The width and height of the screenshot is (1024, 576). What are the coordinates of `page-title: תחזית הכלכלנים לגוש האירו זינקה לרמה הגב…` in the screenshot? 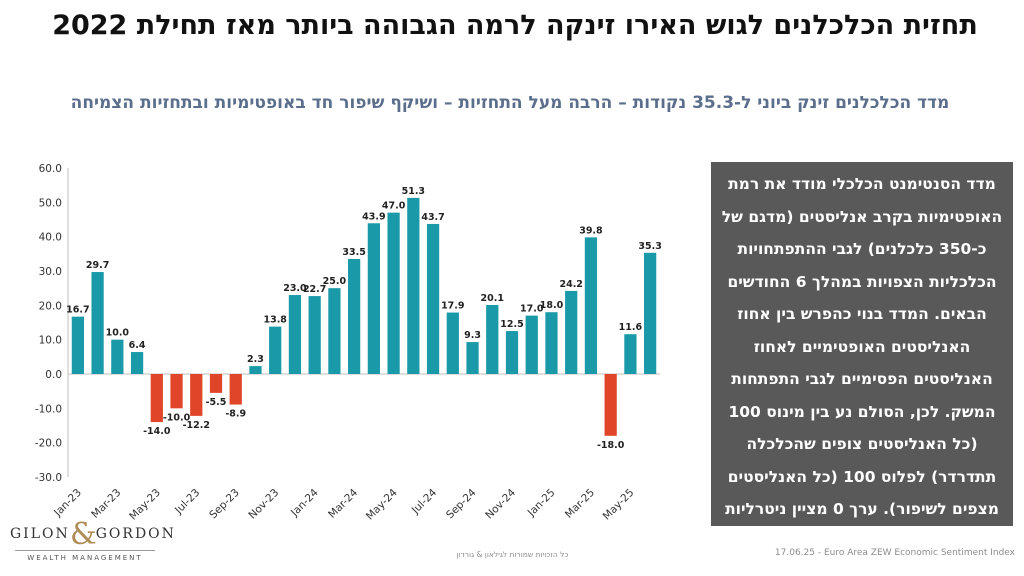 It's located at (515, 25).